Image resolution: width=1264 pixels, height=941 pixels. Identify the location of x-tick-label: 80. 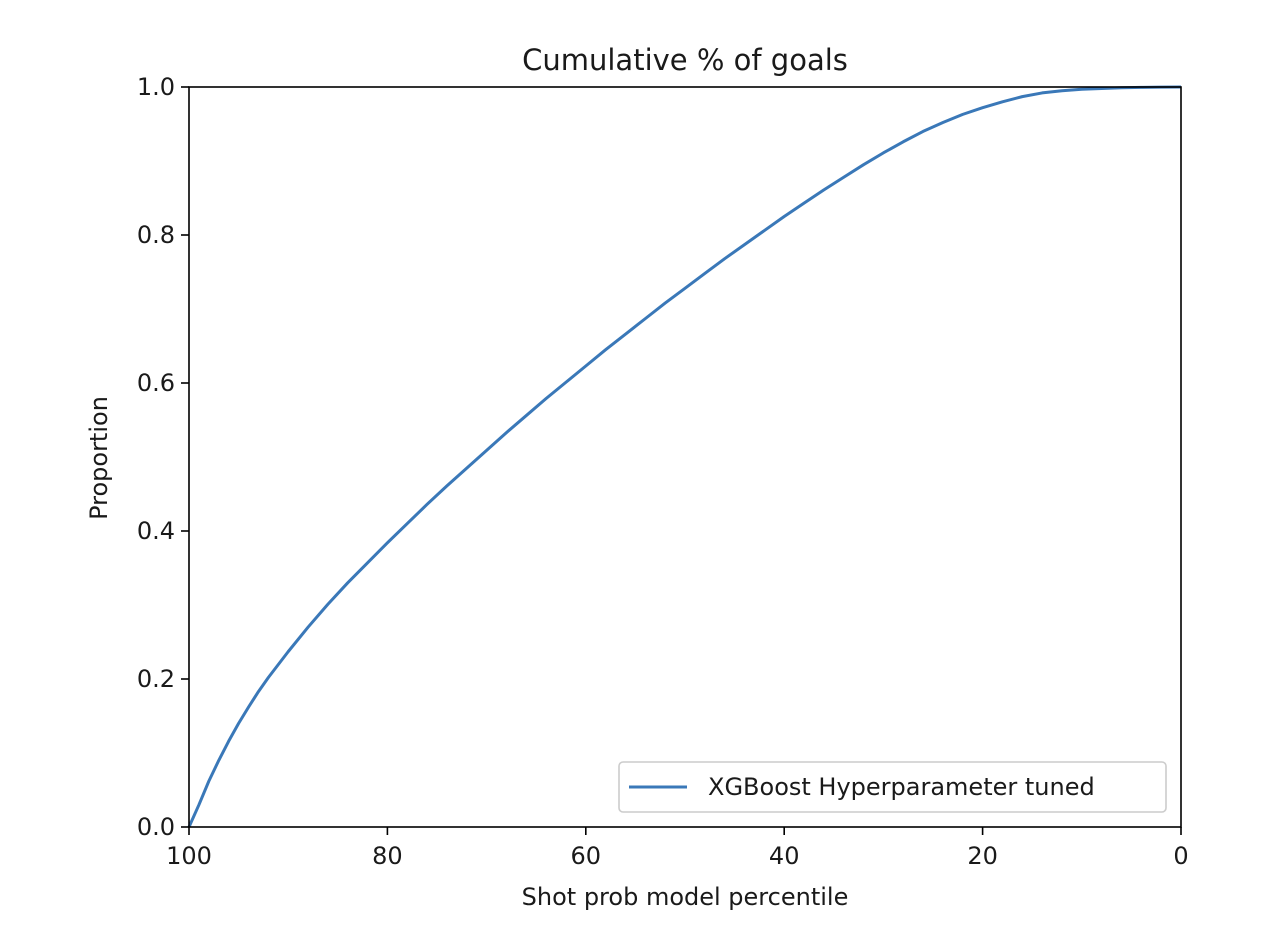
(387, 856).